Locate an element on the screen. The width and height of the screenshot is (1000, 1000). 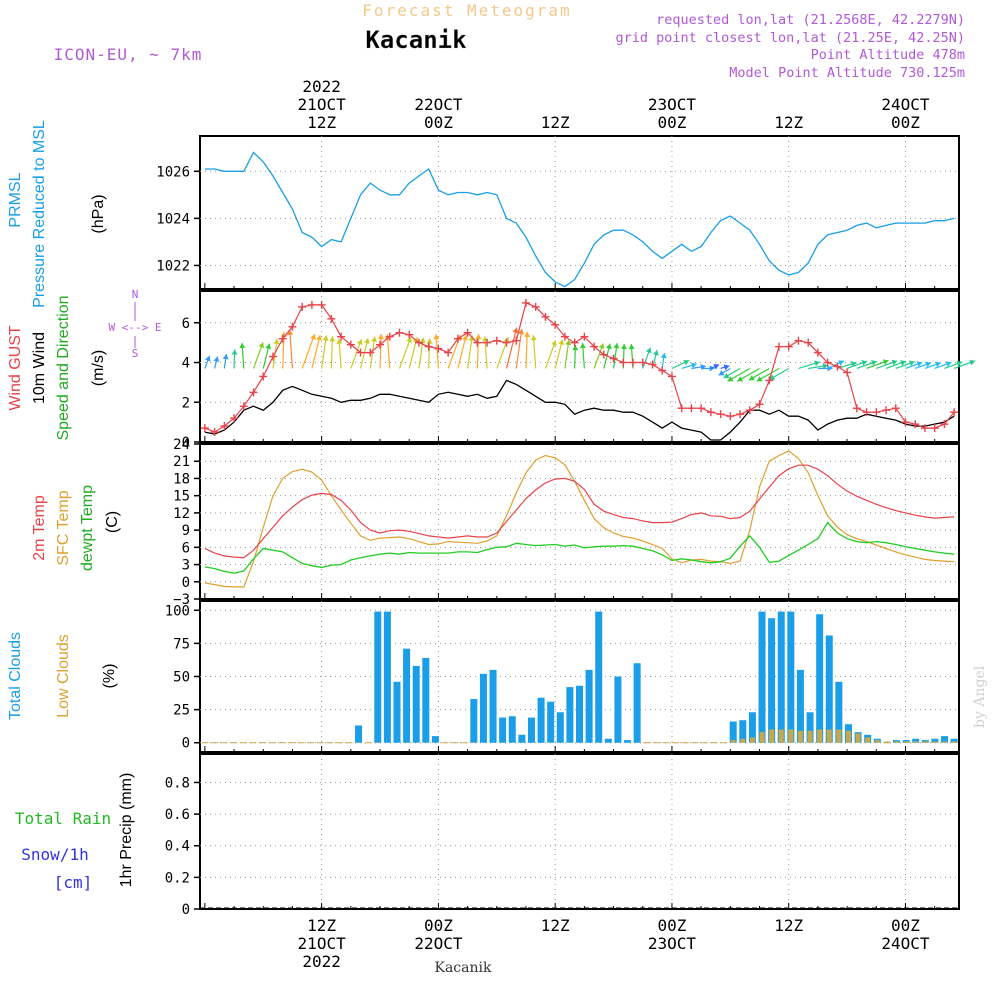
temp-ytick-label: 0 is located at coordinates (186, 583).